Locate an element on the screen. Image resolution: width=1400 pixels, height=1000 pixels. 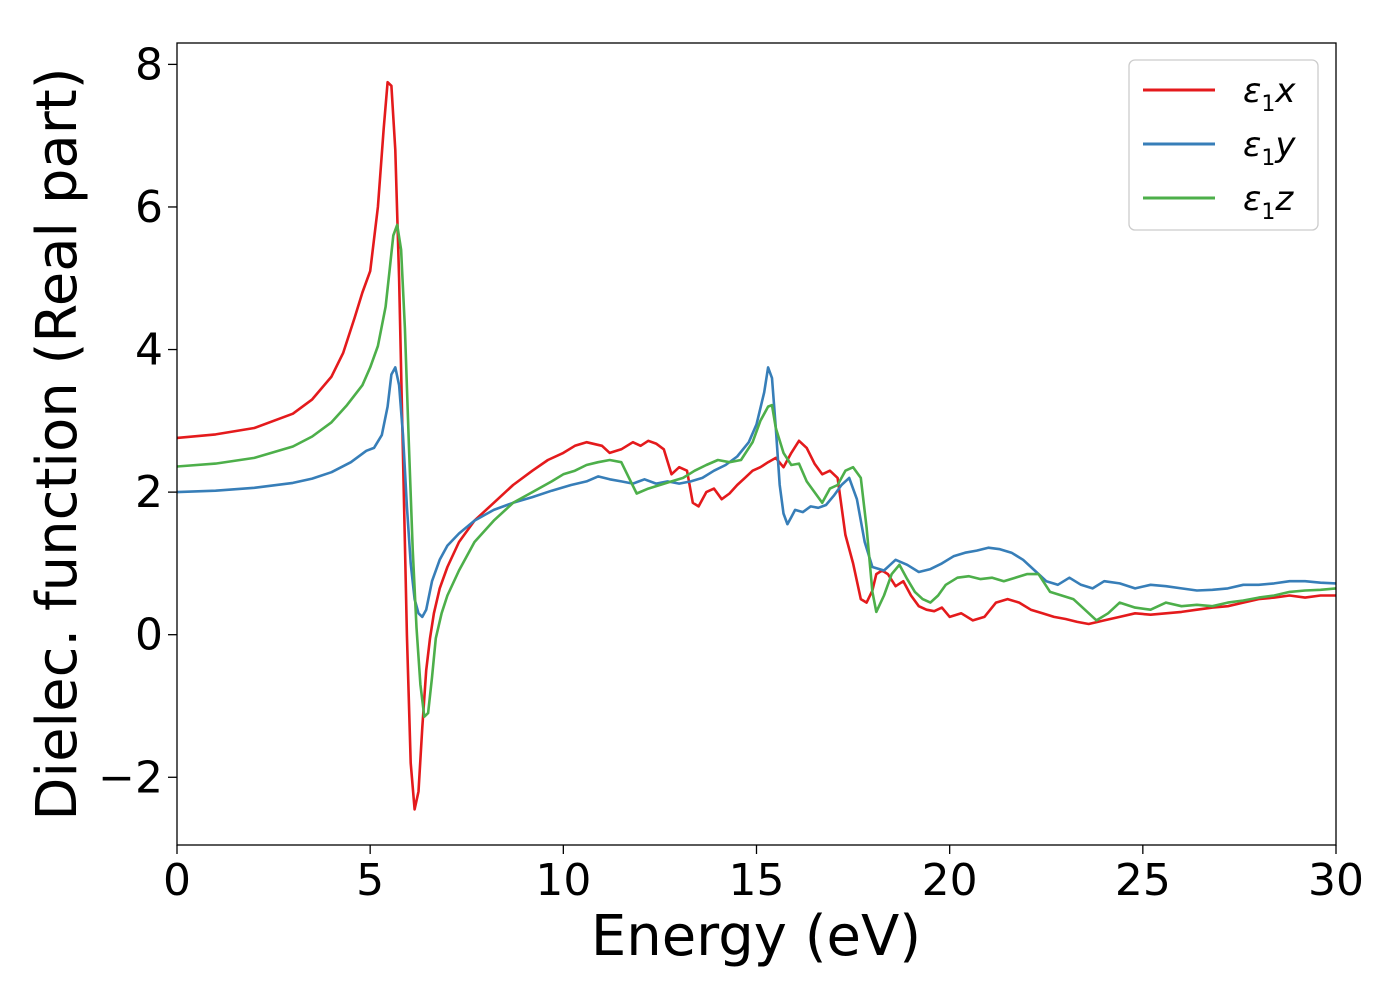
y-tick-label: −2 is located at coordinates (130, 777).